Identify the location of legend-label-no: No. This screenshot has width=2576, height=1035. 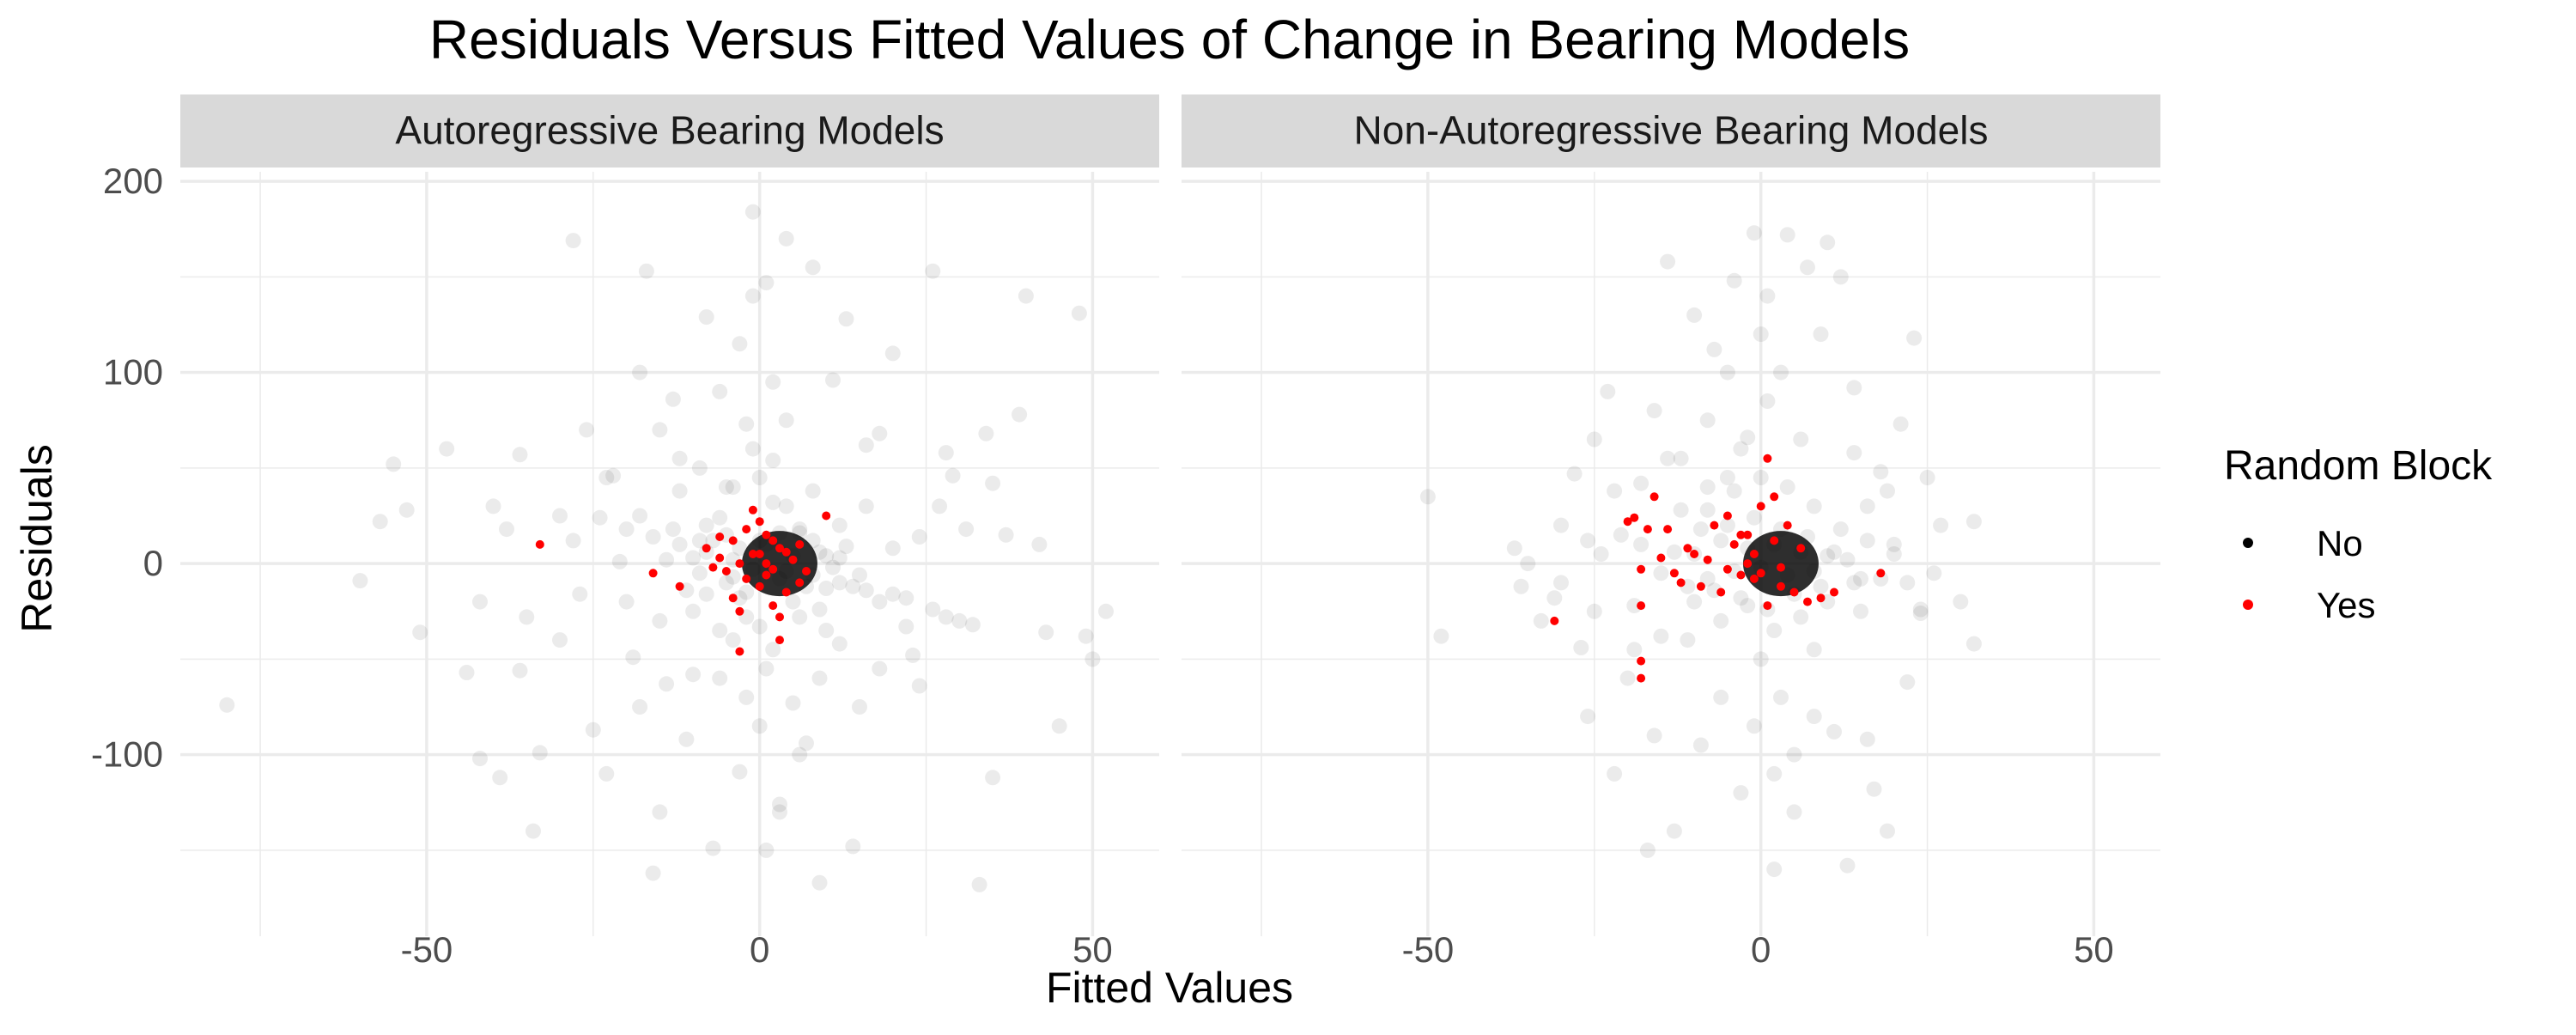
(2340, 543).